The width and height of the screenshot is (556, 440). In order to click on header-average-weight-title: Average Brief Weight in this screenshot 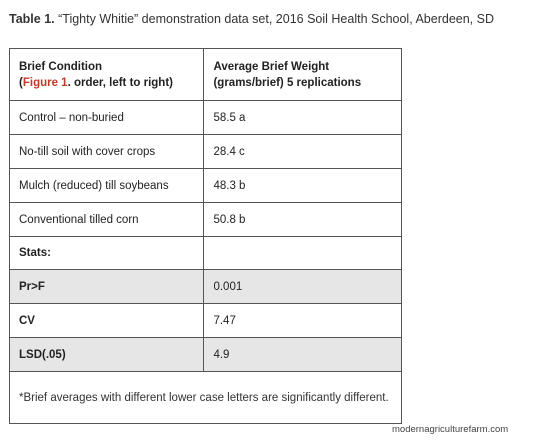, I will do `click(271, 66)`.